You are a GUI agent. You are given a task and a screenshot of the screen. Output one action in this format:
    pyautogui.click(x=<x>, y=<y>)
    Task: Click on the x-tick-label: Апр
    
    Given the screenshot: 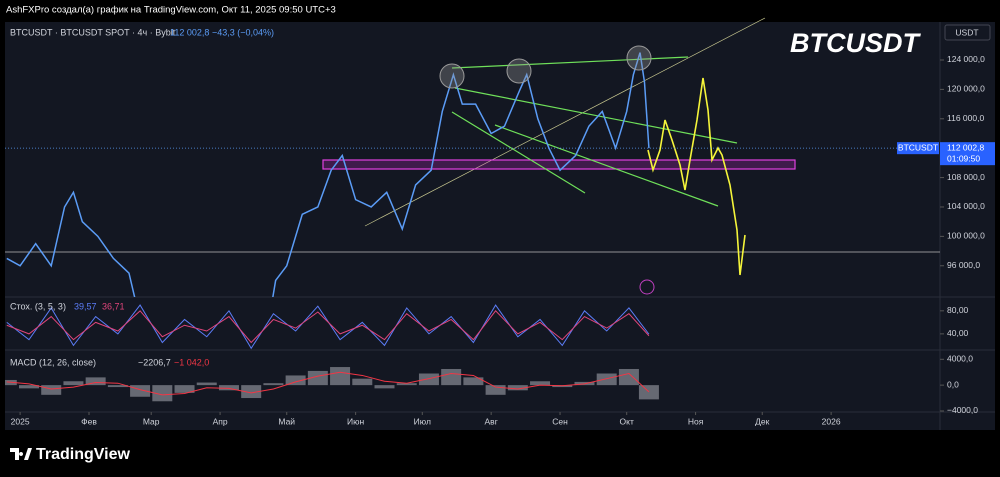 What is the action you would take?
    pyautogui.click(x=220, y=421)
    